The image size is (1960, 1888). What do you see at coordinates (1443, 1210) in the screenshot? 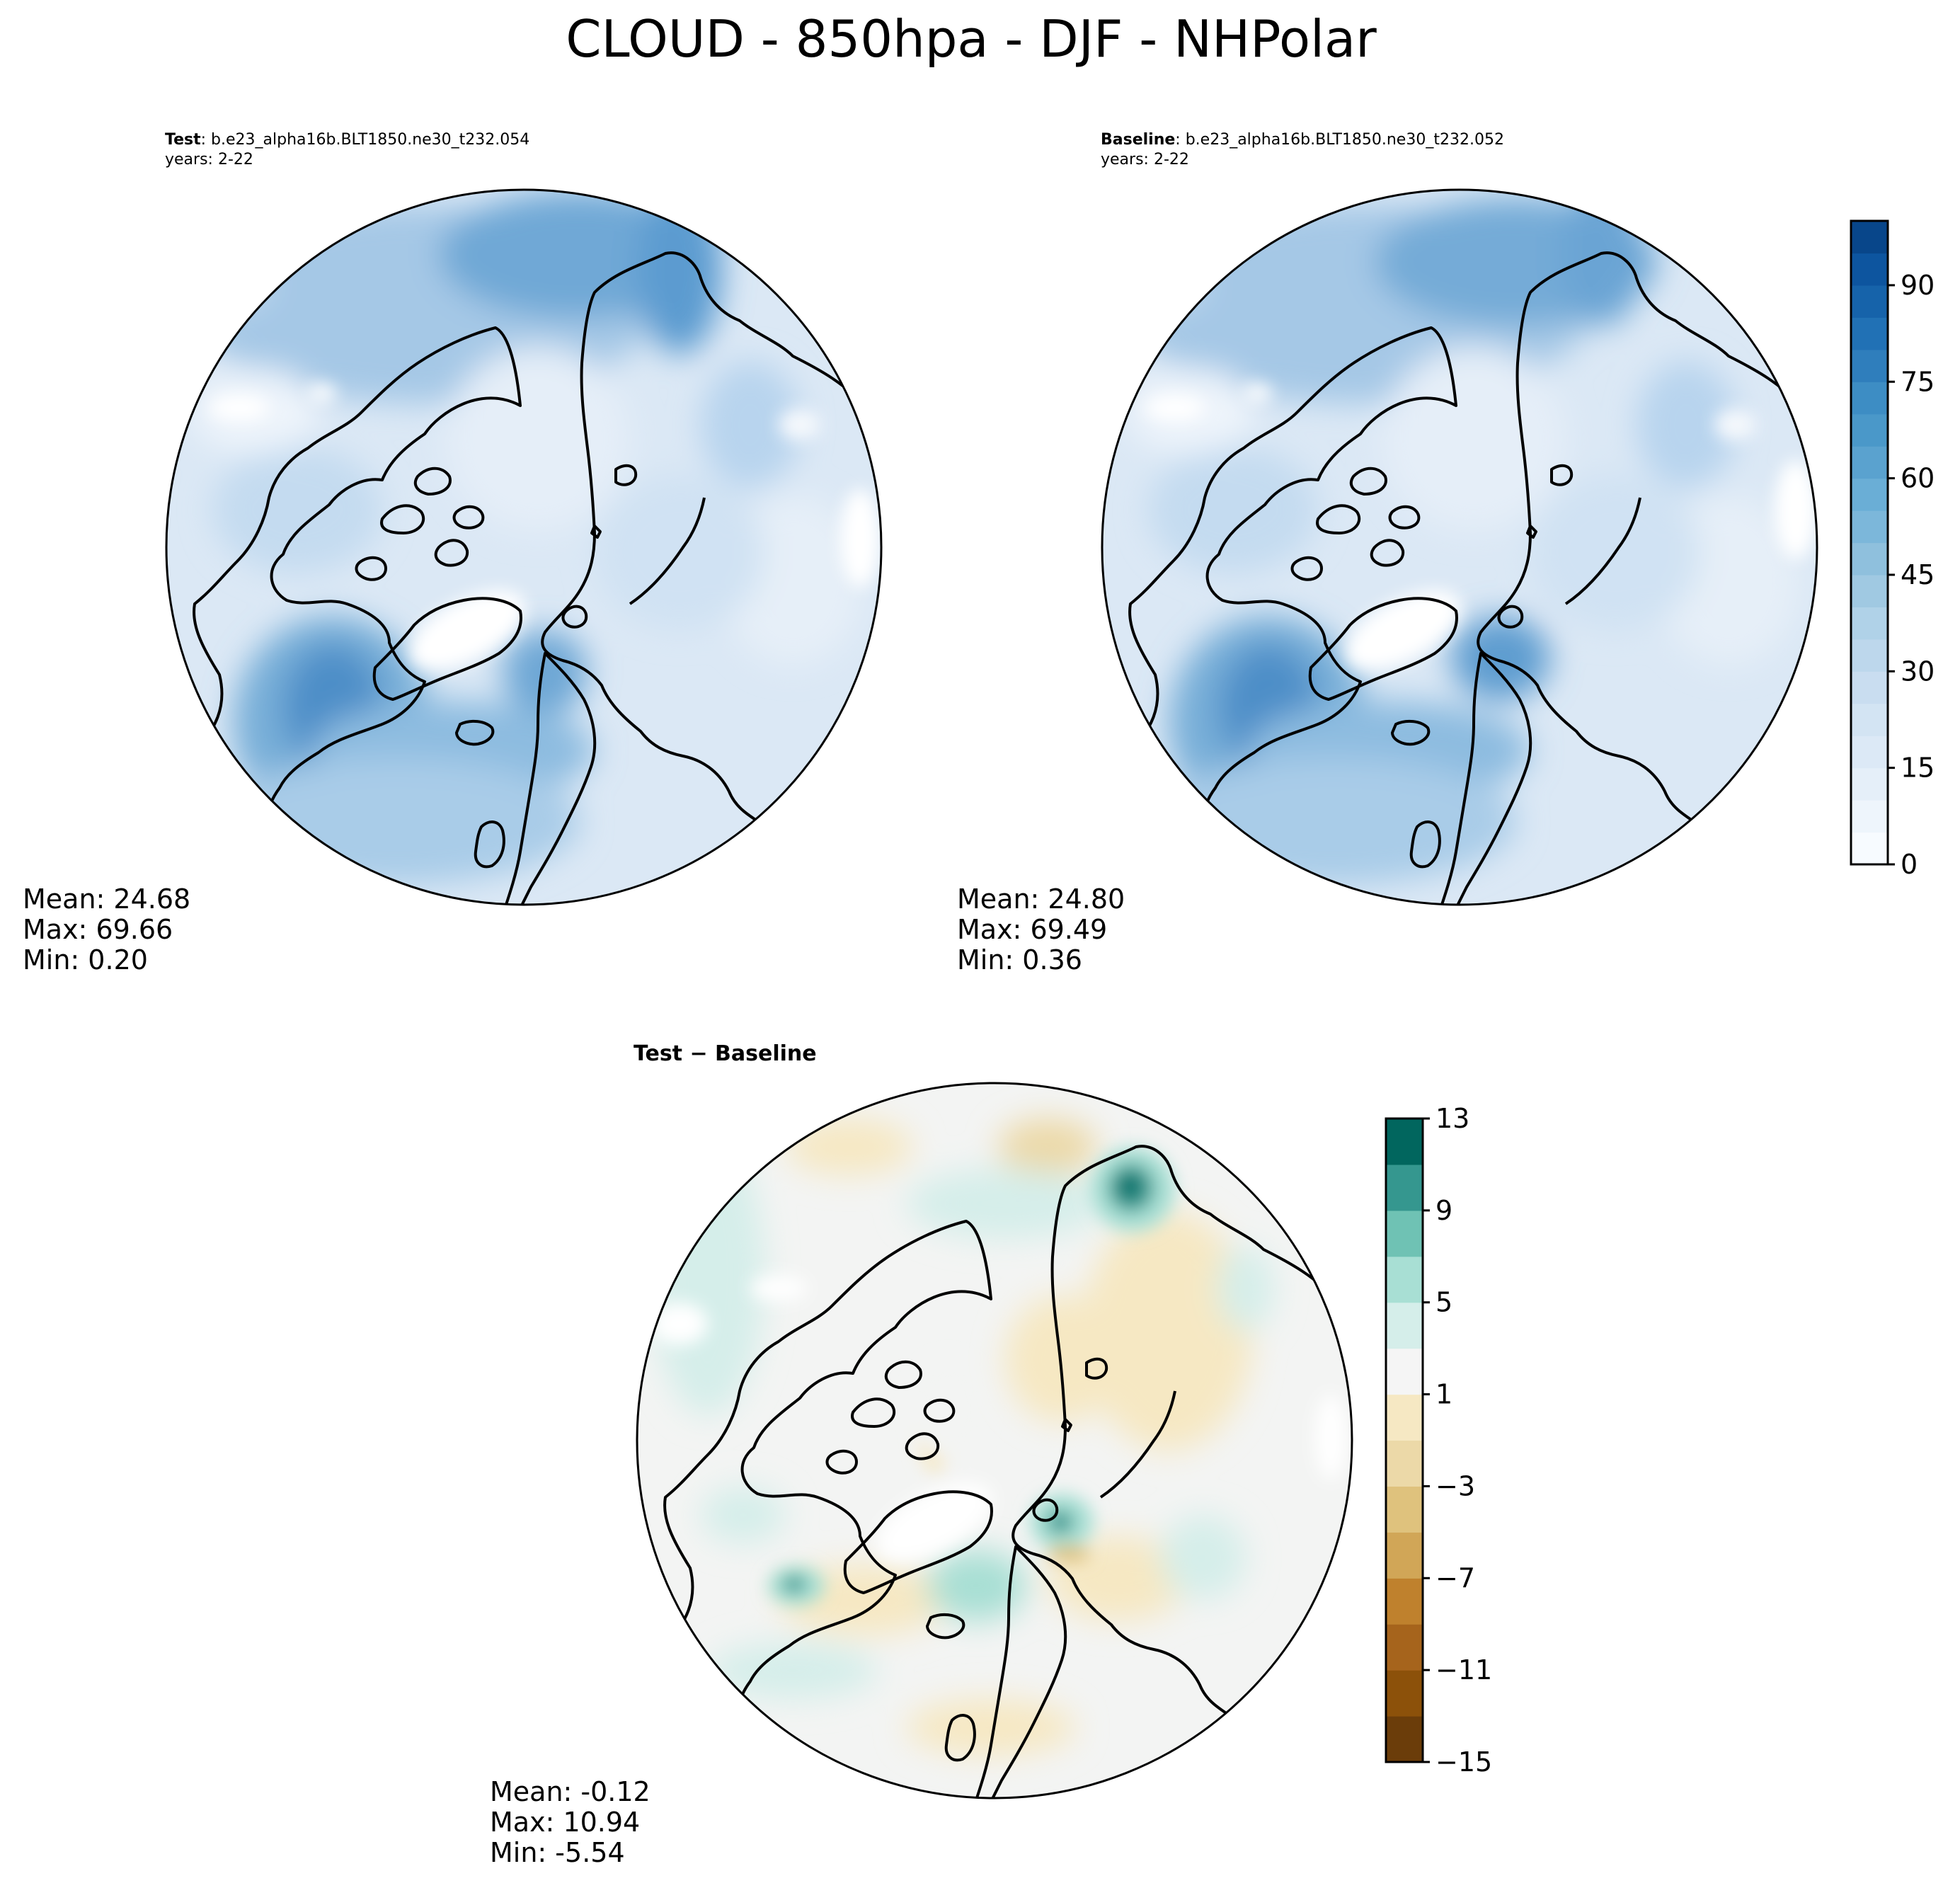
I see `diff-colorbar-tick-label: 9` at bounding box center [1443, 1210].